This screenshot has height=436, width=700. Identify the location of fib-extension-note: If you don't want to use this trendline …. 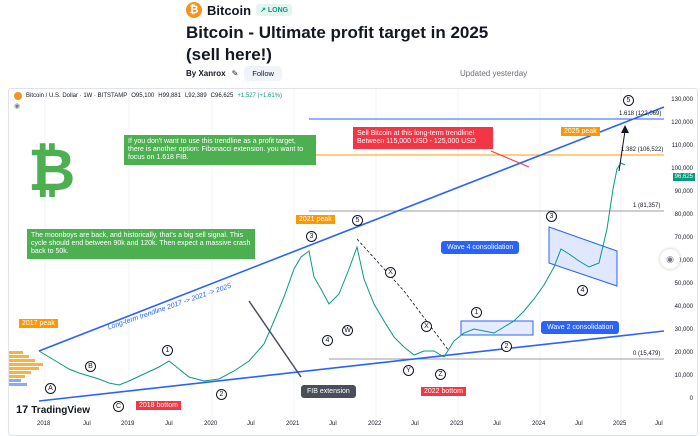
(220, 150).